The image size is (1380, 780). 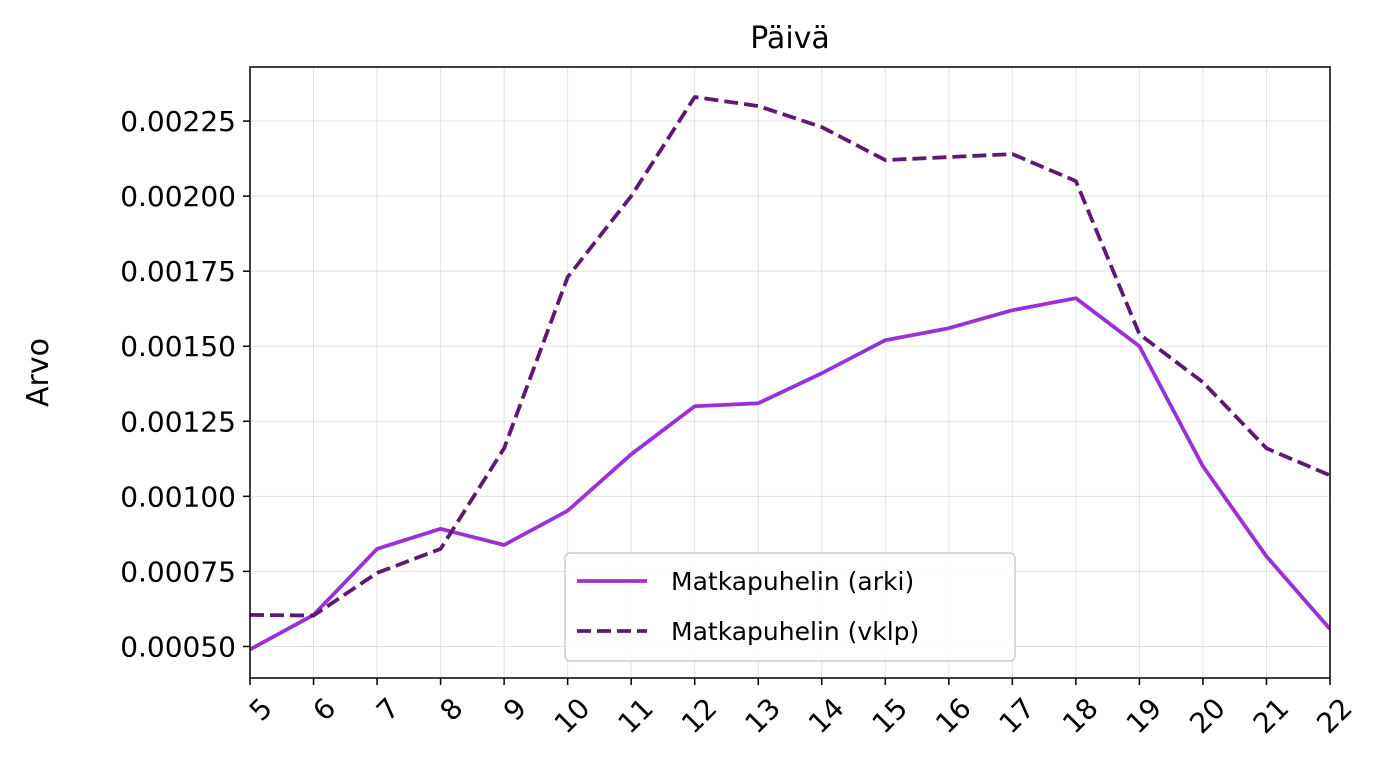 I want to click on y-axis-label: Arvo, so click(x=38, y=372).